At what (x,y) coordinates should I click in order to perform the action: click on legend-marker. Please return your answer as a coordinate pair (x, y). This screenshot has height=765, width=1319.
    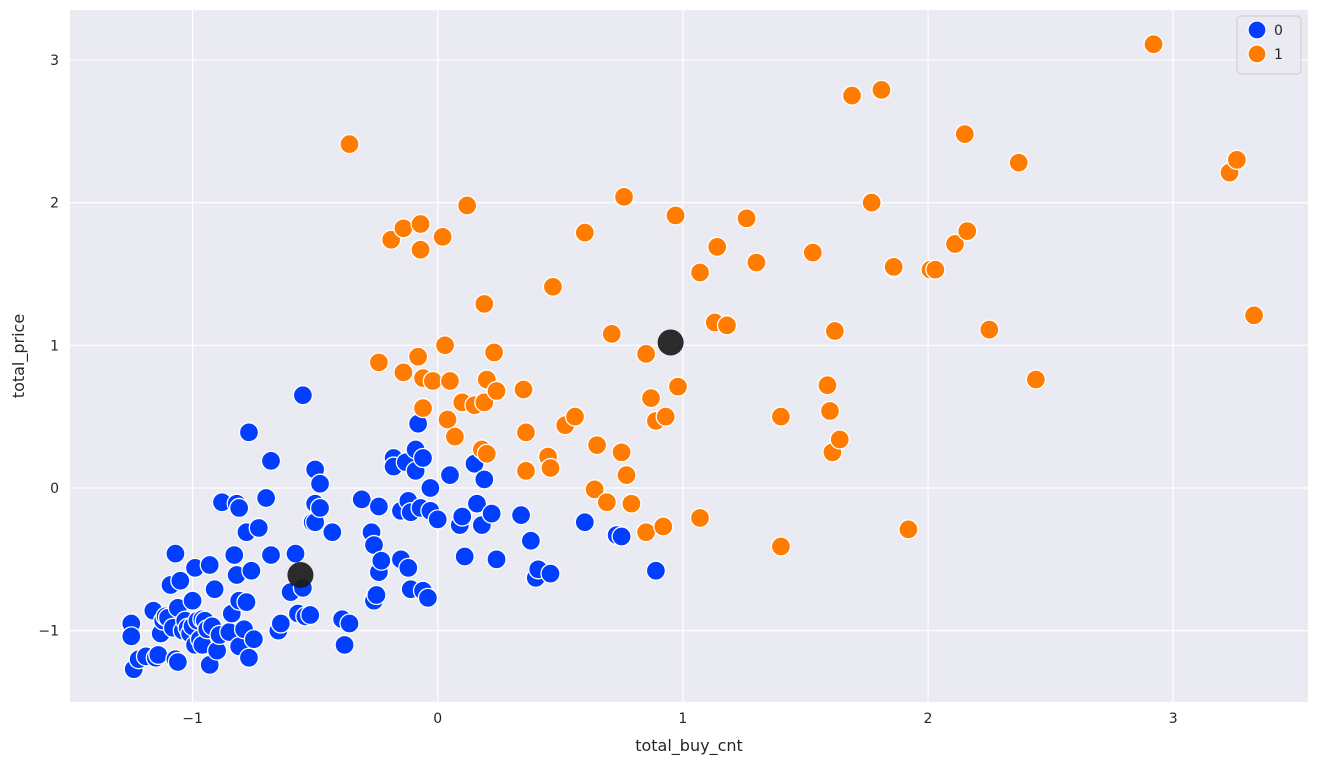
    Looking at the image, I should click on (1257, 30).